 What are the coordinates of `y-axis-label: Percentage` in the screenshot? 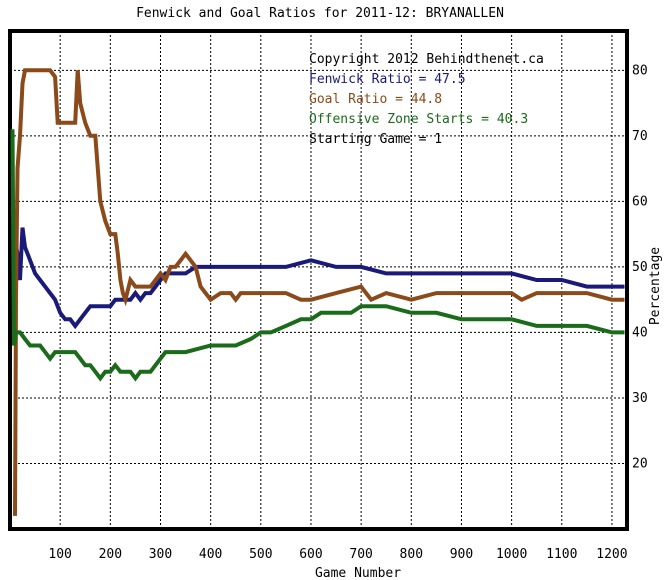 It's located at (655, 286).